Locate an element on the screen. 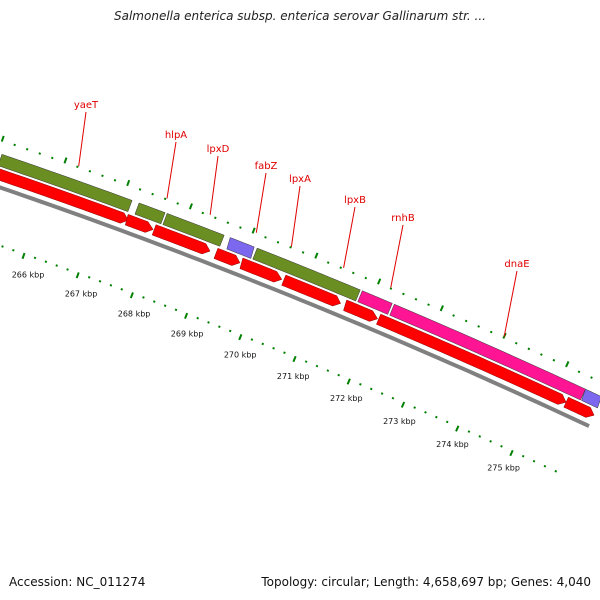 This screenshot has height=600, width=600. gene-label-rnhB: rnhB is located at coordinates (403, 218).